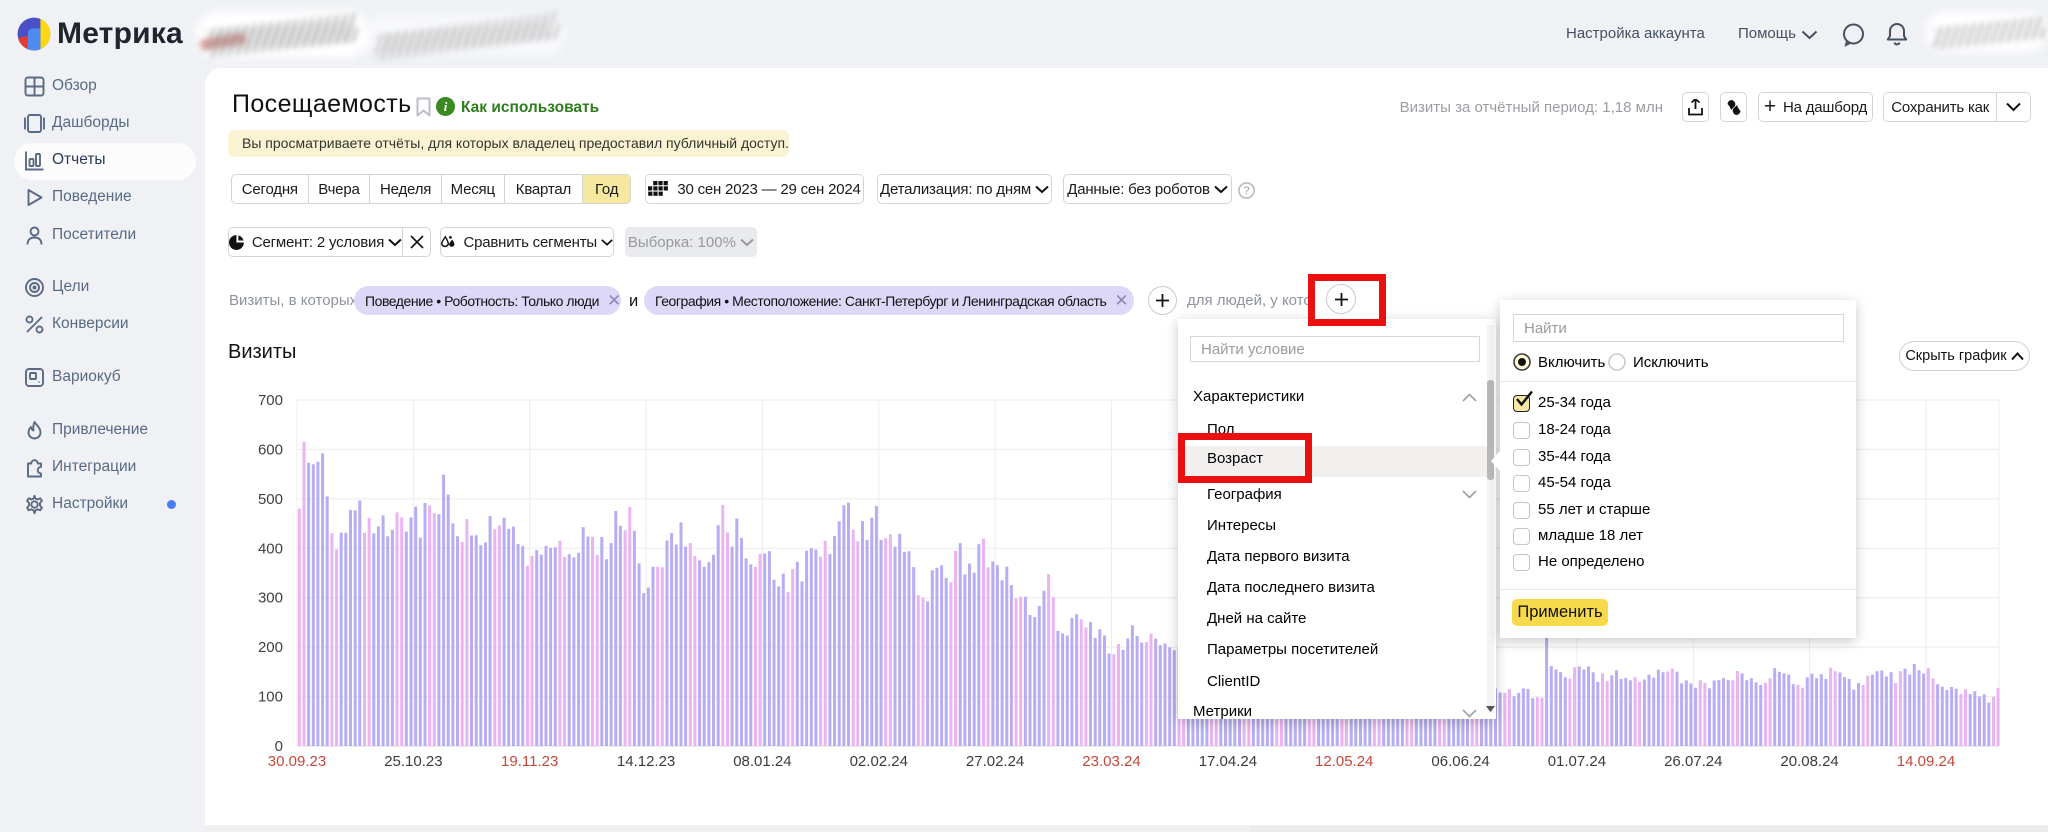  What do you see at coordinates (529, 761) in the screenshot?
I see `svg-text: 19.11.23` at bounding box center [529, 761].